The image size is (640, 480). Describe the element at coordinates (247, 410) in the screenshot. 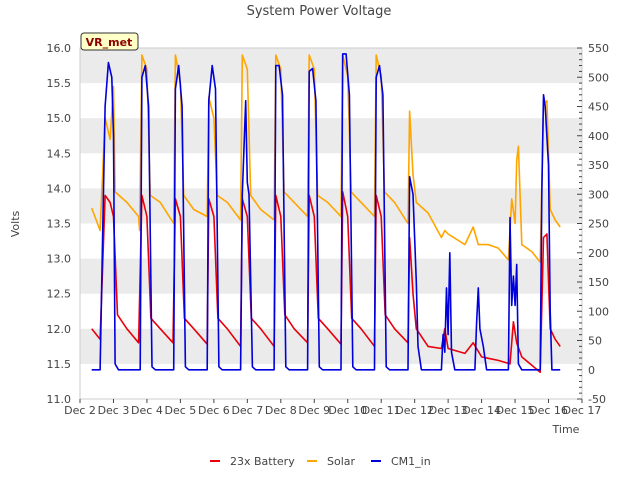

I see `x-tick-label: Dec 7` at that location.